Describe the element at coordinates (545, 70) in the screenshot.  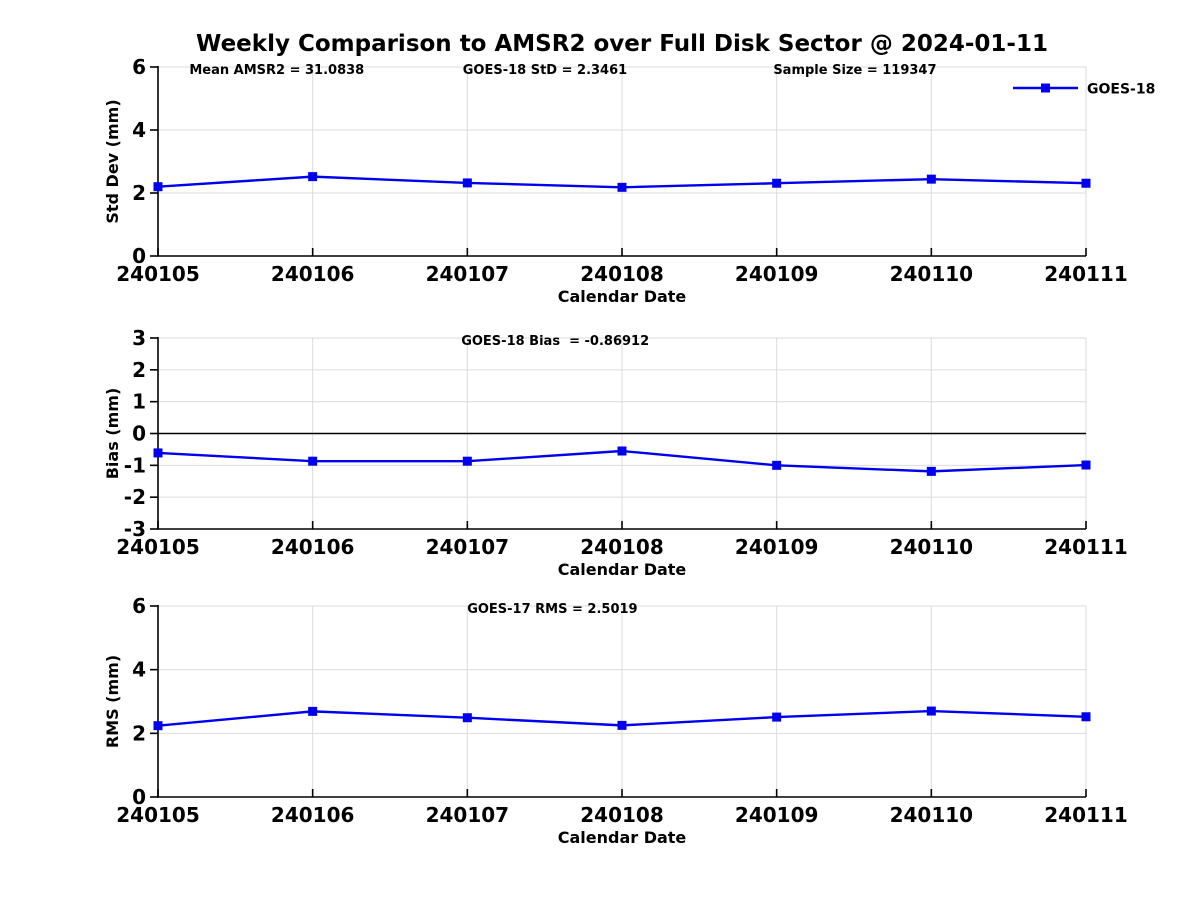
I see `stat-annotation: GOES-18 StD = 2.3461` at that location.